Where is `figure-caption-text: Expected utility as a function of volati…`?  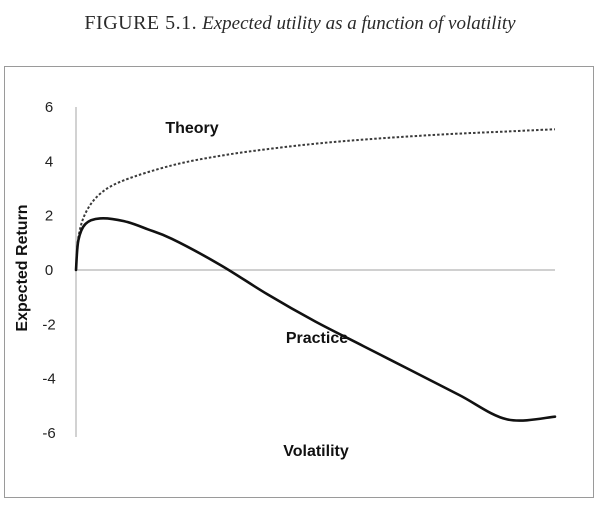
figure-caption-text: Expected utility as a function of volati… is located at coordinates (359, 23).